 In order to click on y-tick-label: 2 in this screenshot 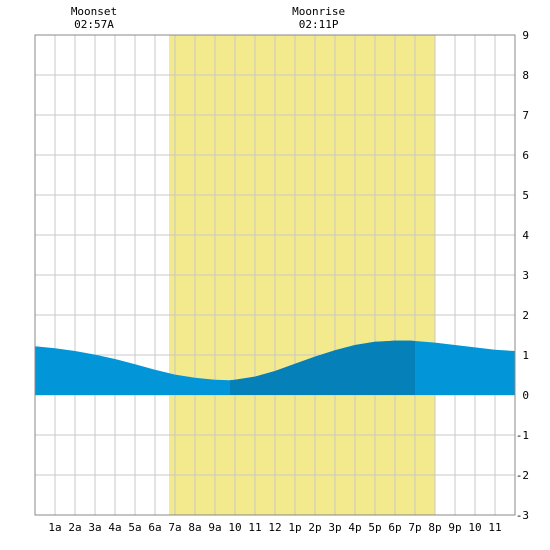, I will do `click(525, 315)`.